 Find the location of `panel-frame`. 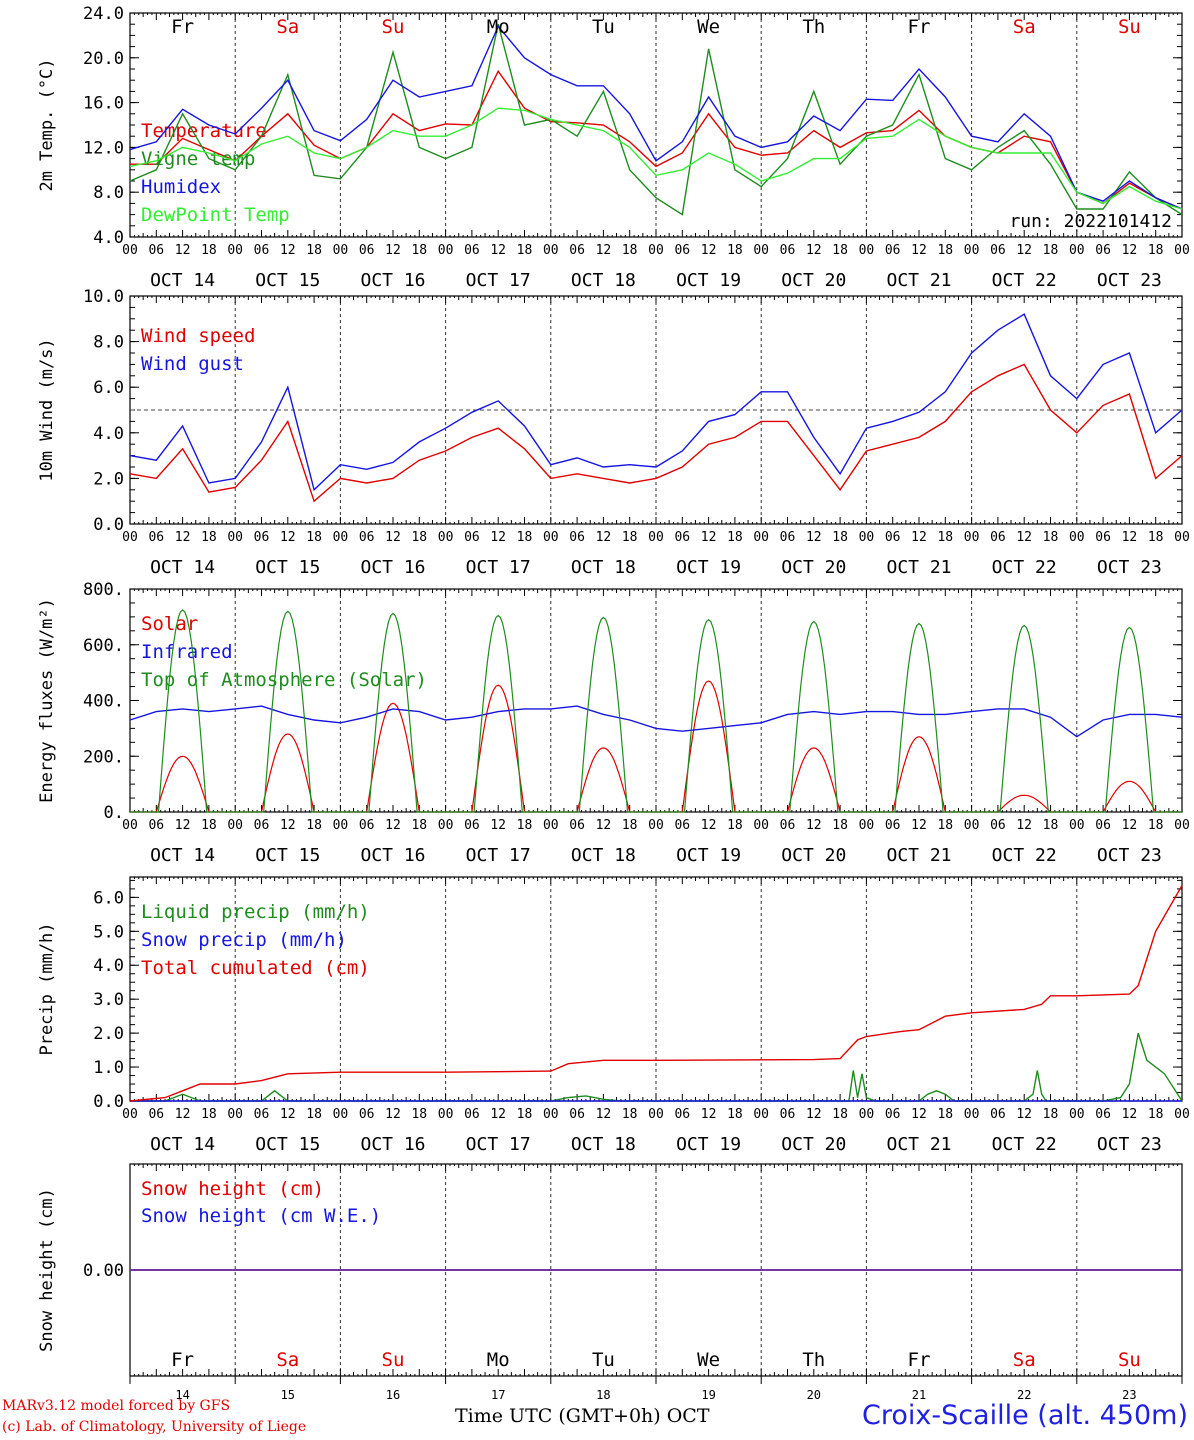

panel-frame is located at coordinates (656, 700).